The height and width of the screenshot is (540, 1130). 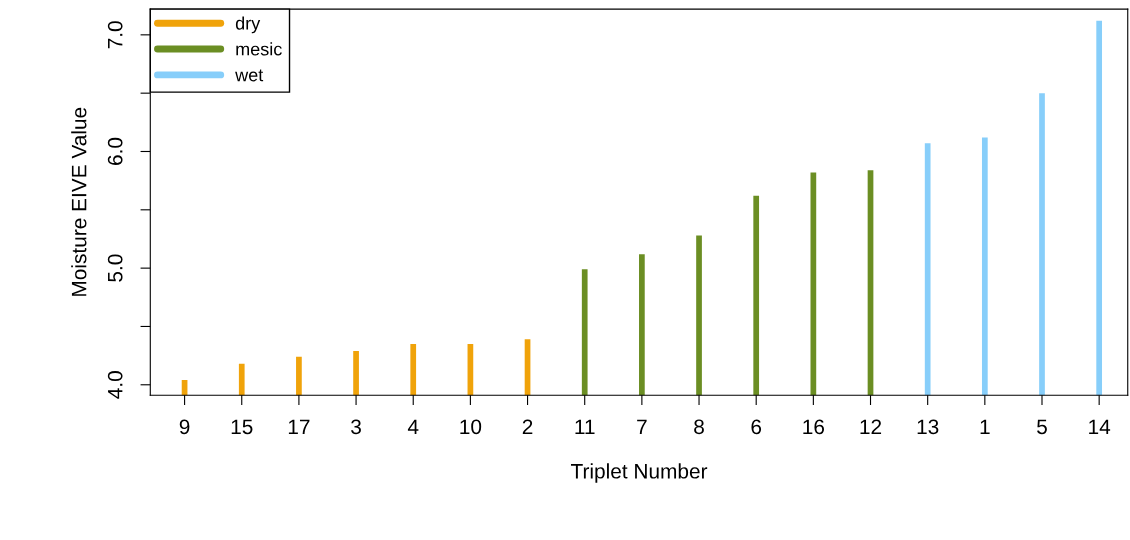 I want to click on x-tick-label: 1, so click(x=985, y=426).